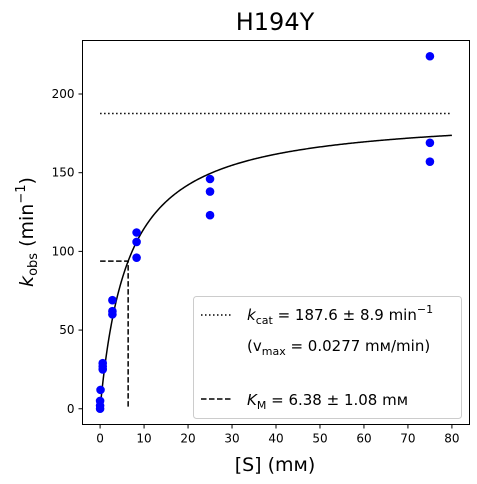 This screenshot has width=477, height=484. What do you see at coordinates (63, 94) in the screenshot?
I see `y-tick-label: 200` at bounding box center [63, 94].